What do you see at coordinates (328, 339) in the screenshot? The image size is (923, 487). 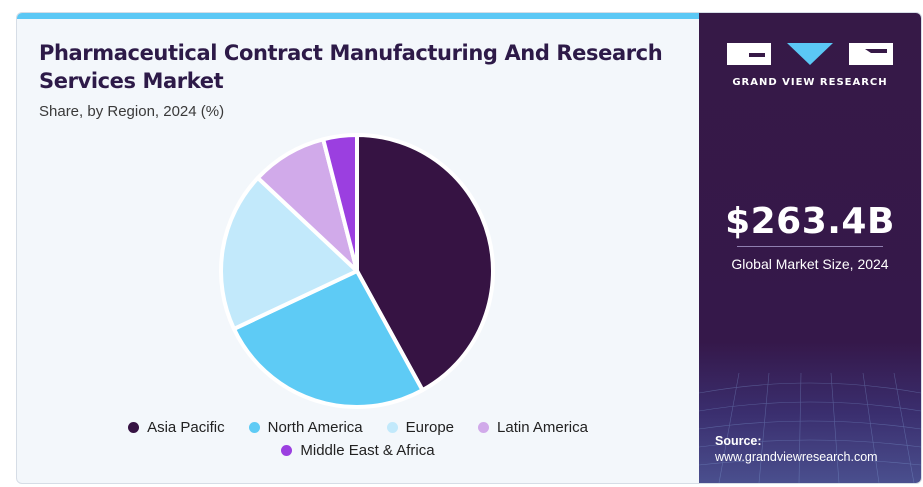 I see `pie-slice-north-america` at bounding box center [328, 339].